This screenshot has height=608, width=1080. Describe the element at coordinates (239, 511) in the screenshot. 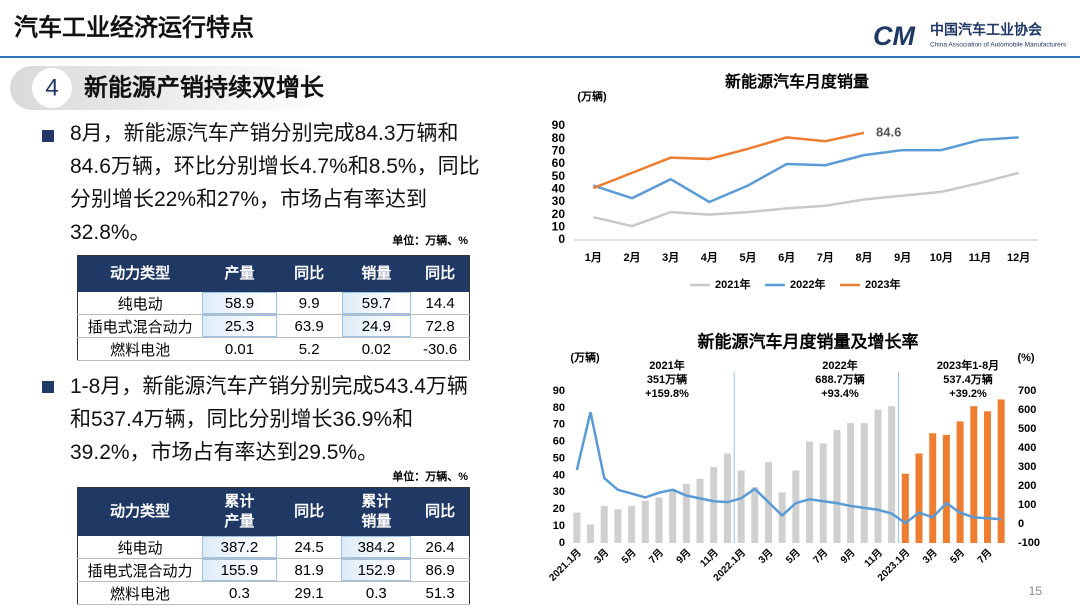

I see `table-header-cell: 累计 产量` at that location.